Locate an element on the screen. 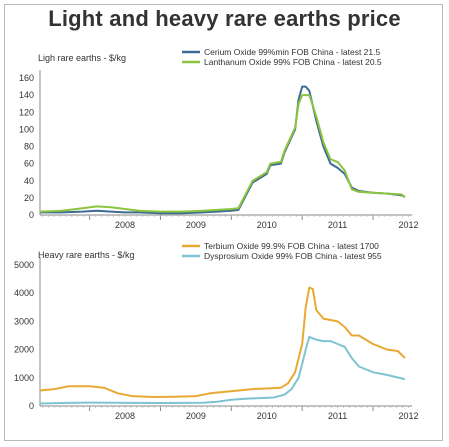 The width and height of the screenshot is (449, 447). y-tick-label: 140 is located at coordinates (26, 95).